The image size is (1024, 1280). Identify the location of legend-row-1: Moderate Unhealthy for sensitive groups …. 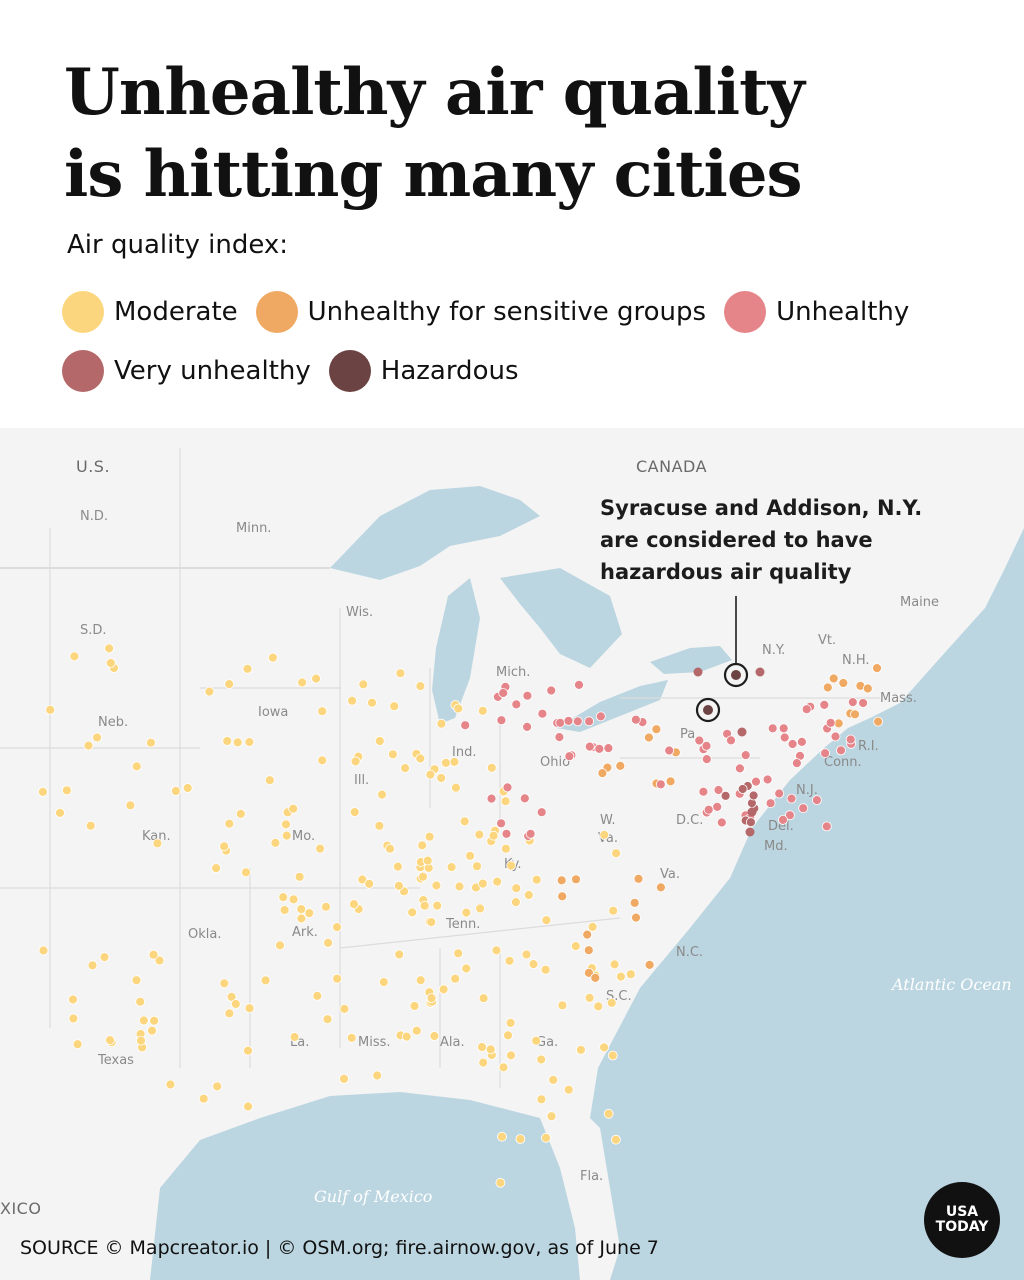
(522, 312).